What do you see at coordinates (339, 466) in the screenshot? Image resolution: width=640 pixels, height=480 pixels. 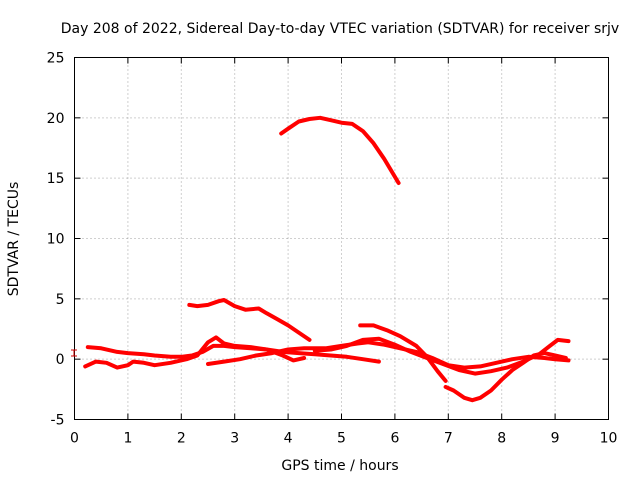 I see `x-axis-label: GPS time / hours` at bounding box center [339, 466].